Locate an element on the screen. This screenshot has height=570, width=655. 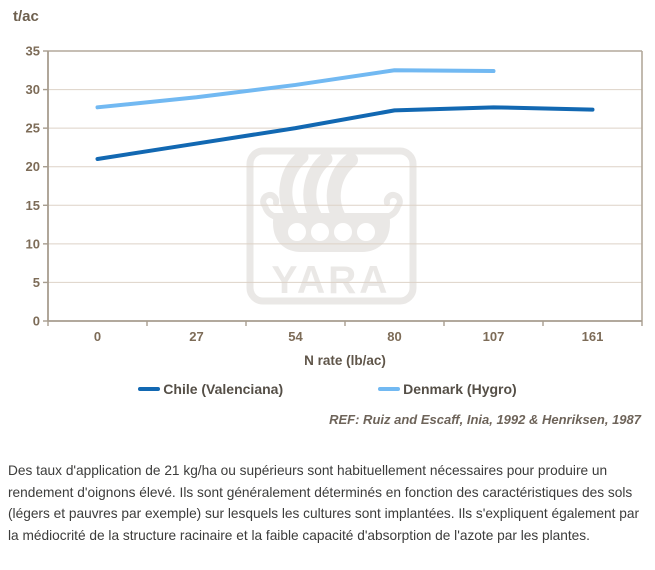
legend-label-denmark: Denmark (Hygro) is located at coordinates (460, 389).